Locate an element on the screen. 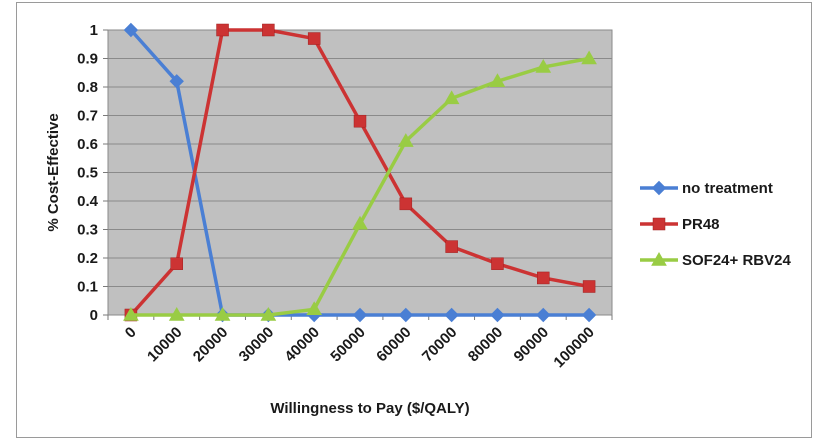  x-tick-label: 30000 is located at coordinates (257, 345).